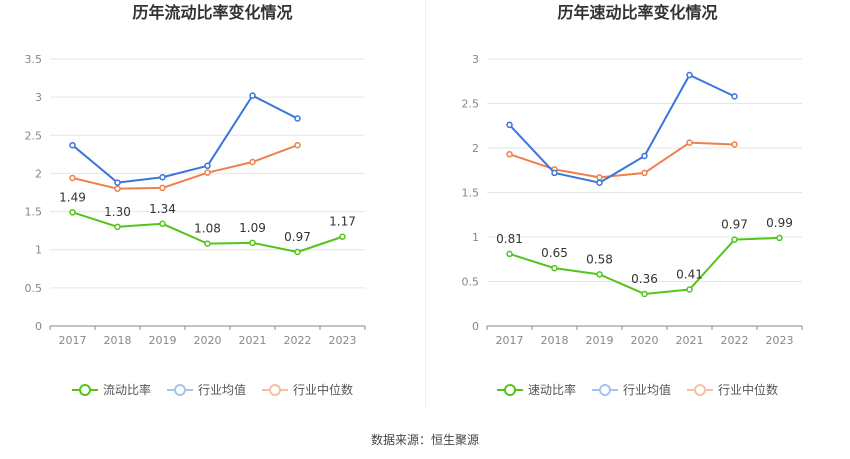 The image size is (850, 459). Describe the element at coordinates (38, 173) in the screenshot. I see `y-tick-label: 2` at that location.